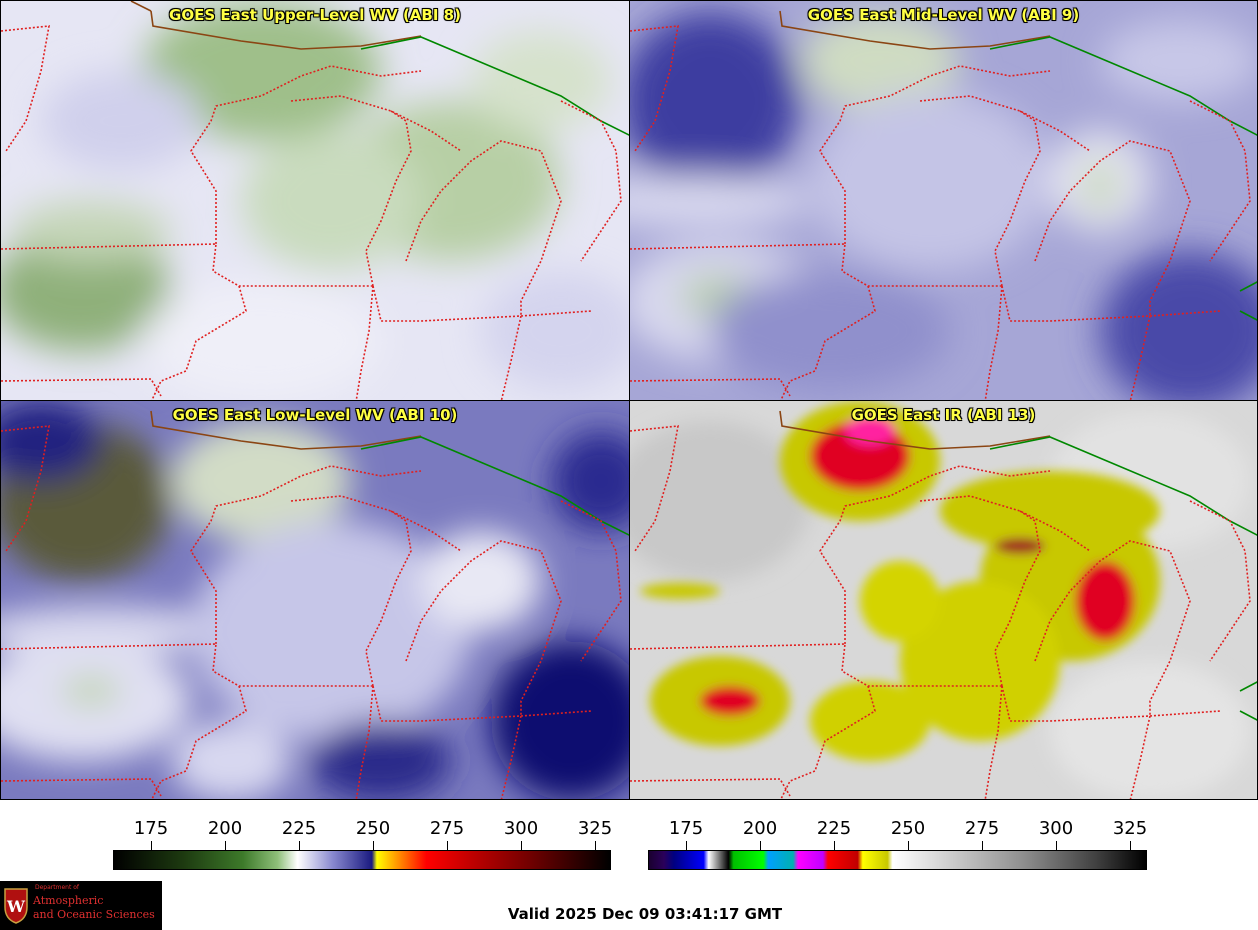  What do you see at coordinates (943, 415) in the screenshot?
I see `panel-title: GOES East IR (ABI 13)` at bounding box center [943, 415].